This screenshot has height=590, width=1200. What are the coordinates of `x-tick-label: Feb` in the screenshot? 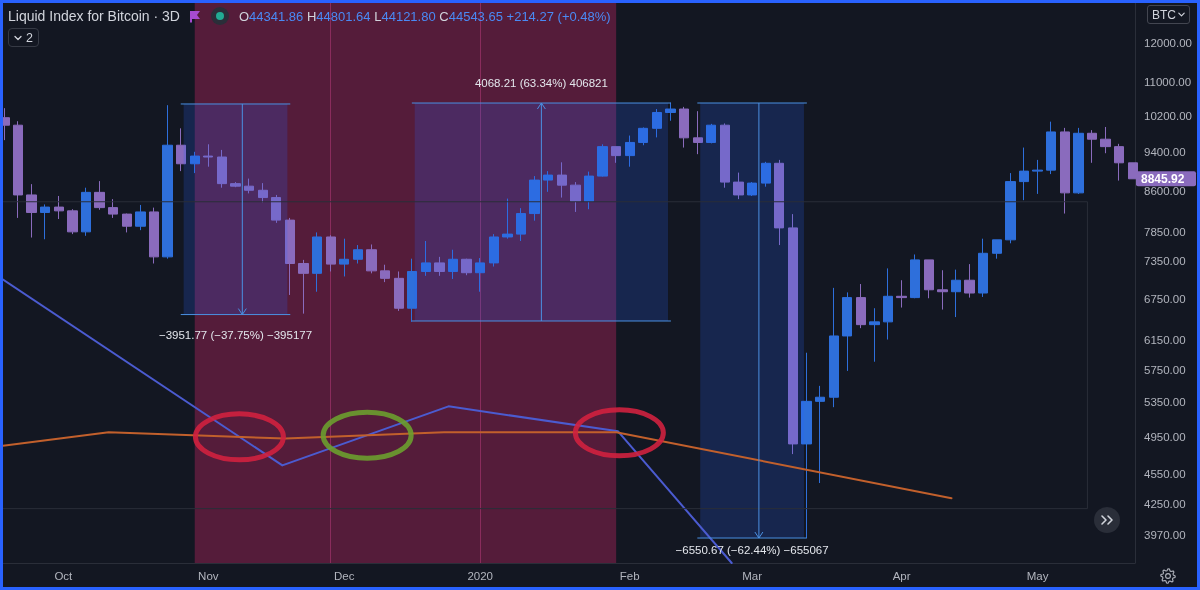 It's located at (629, 576).